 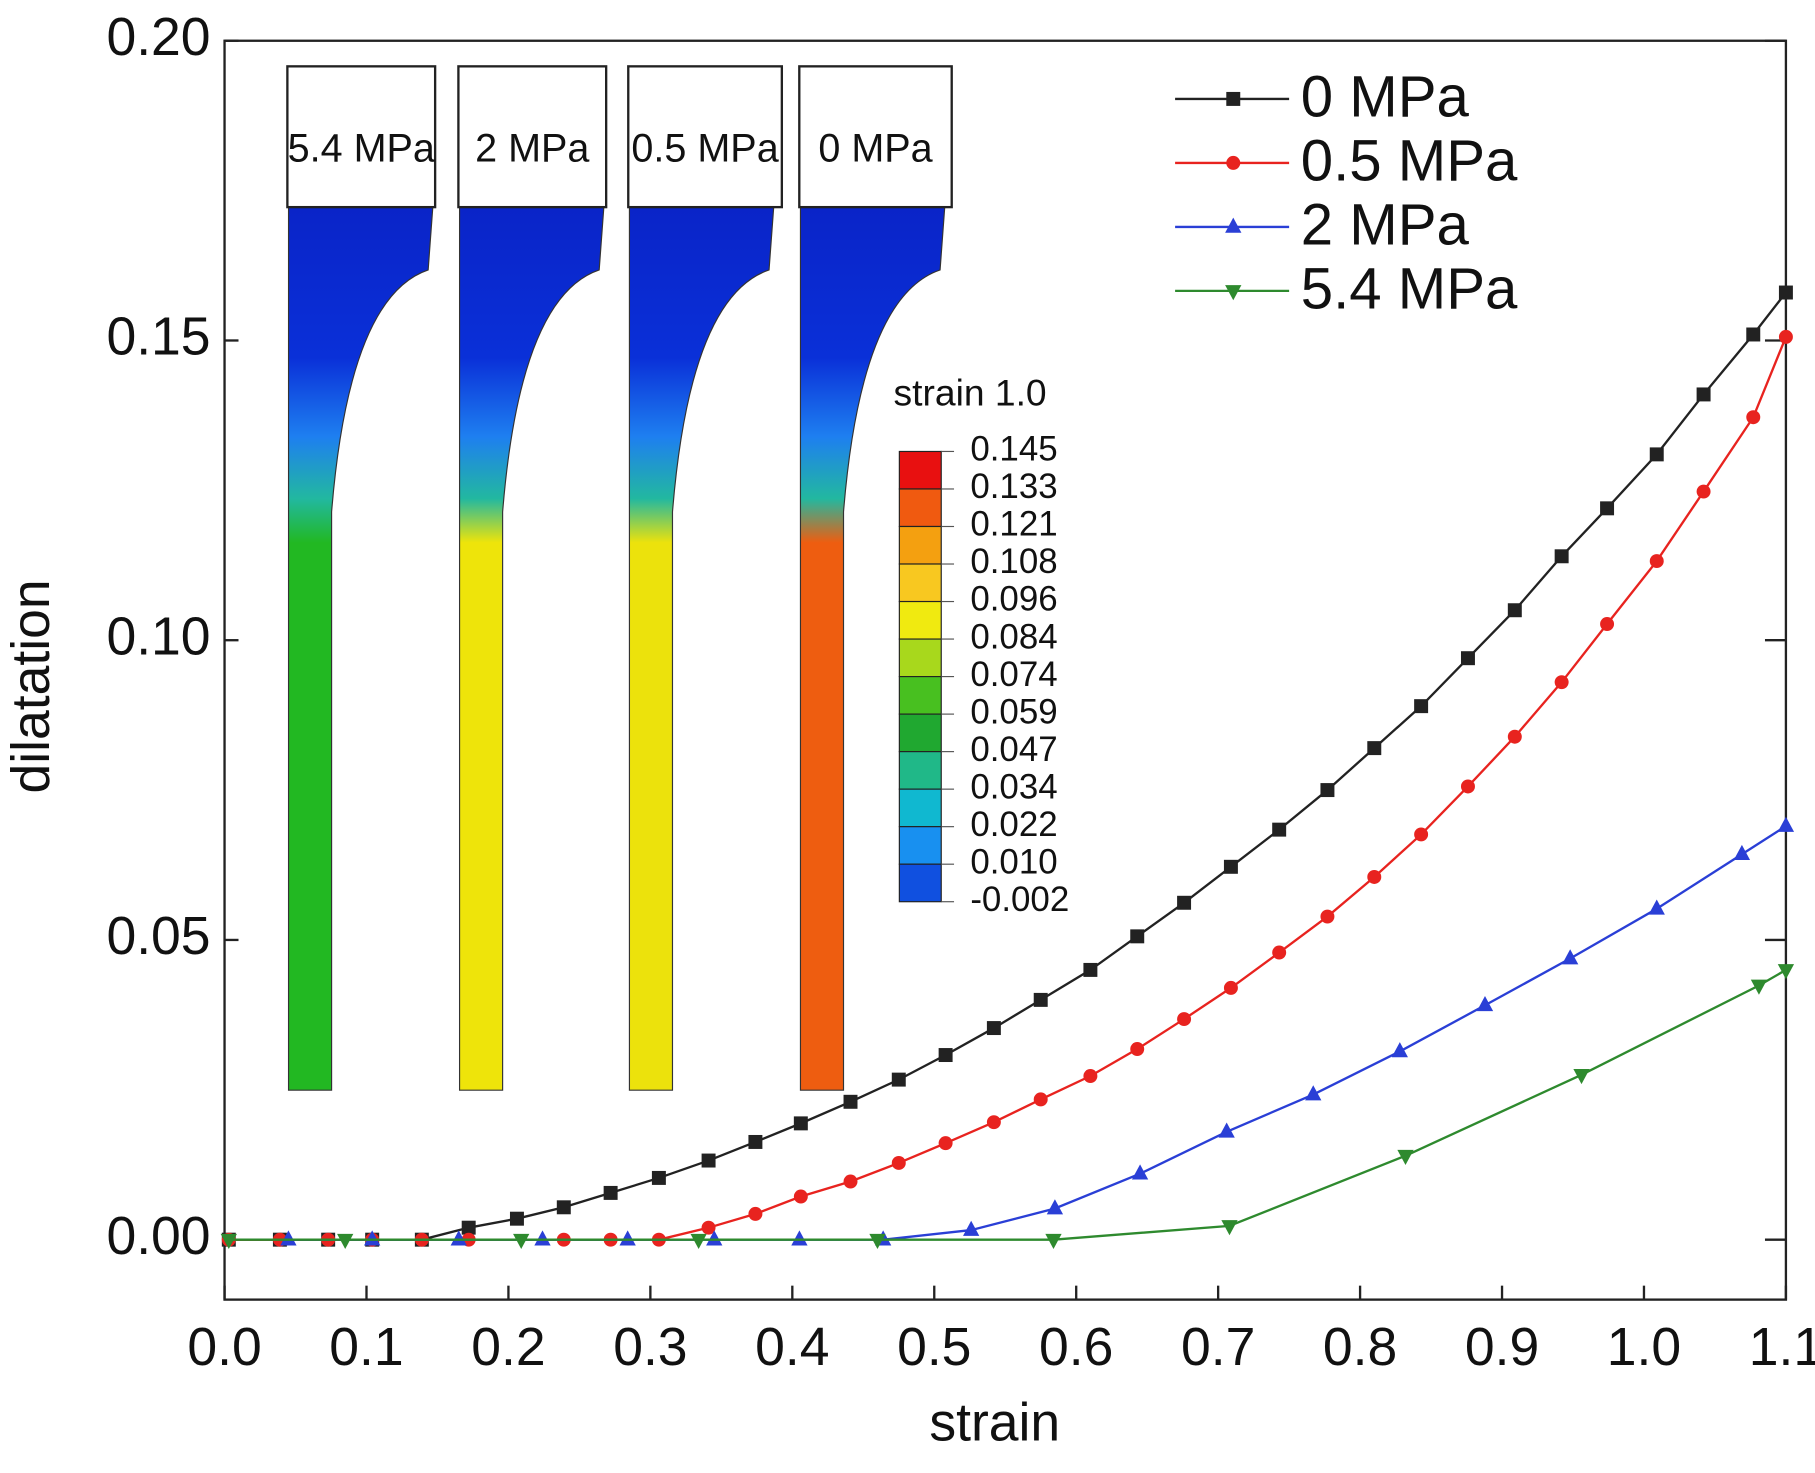 I want to click on x-tick-label: 0.4, so click(x=792, y=1347).